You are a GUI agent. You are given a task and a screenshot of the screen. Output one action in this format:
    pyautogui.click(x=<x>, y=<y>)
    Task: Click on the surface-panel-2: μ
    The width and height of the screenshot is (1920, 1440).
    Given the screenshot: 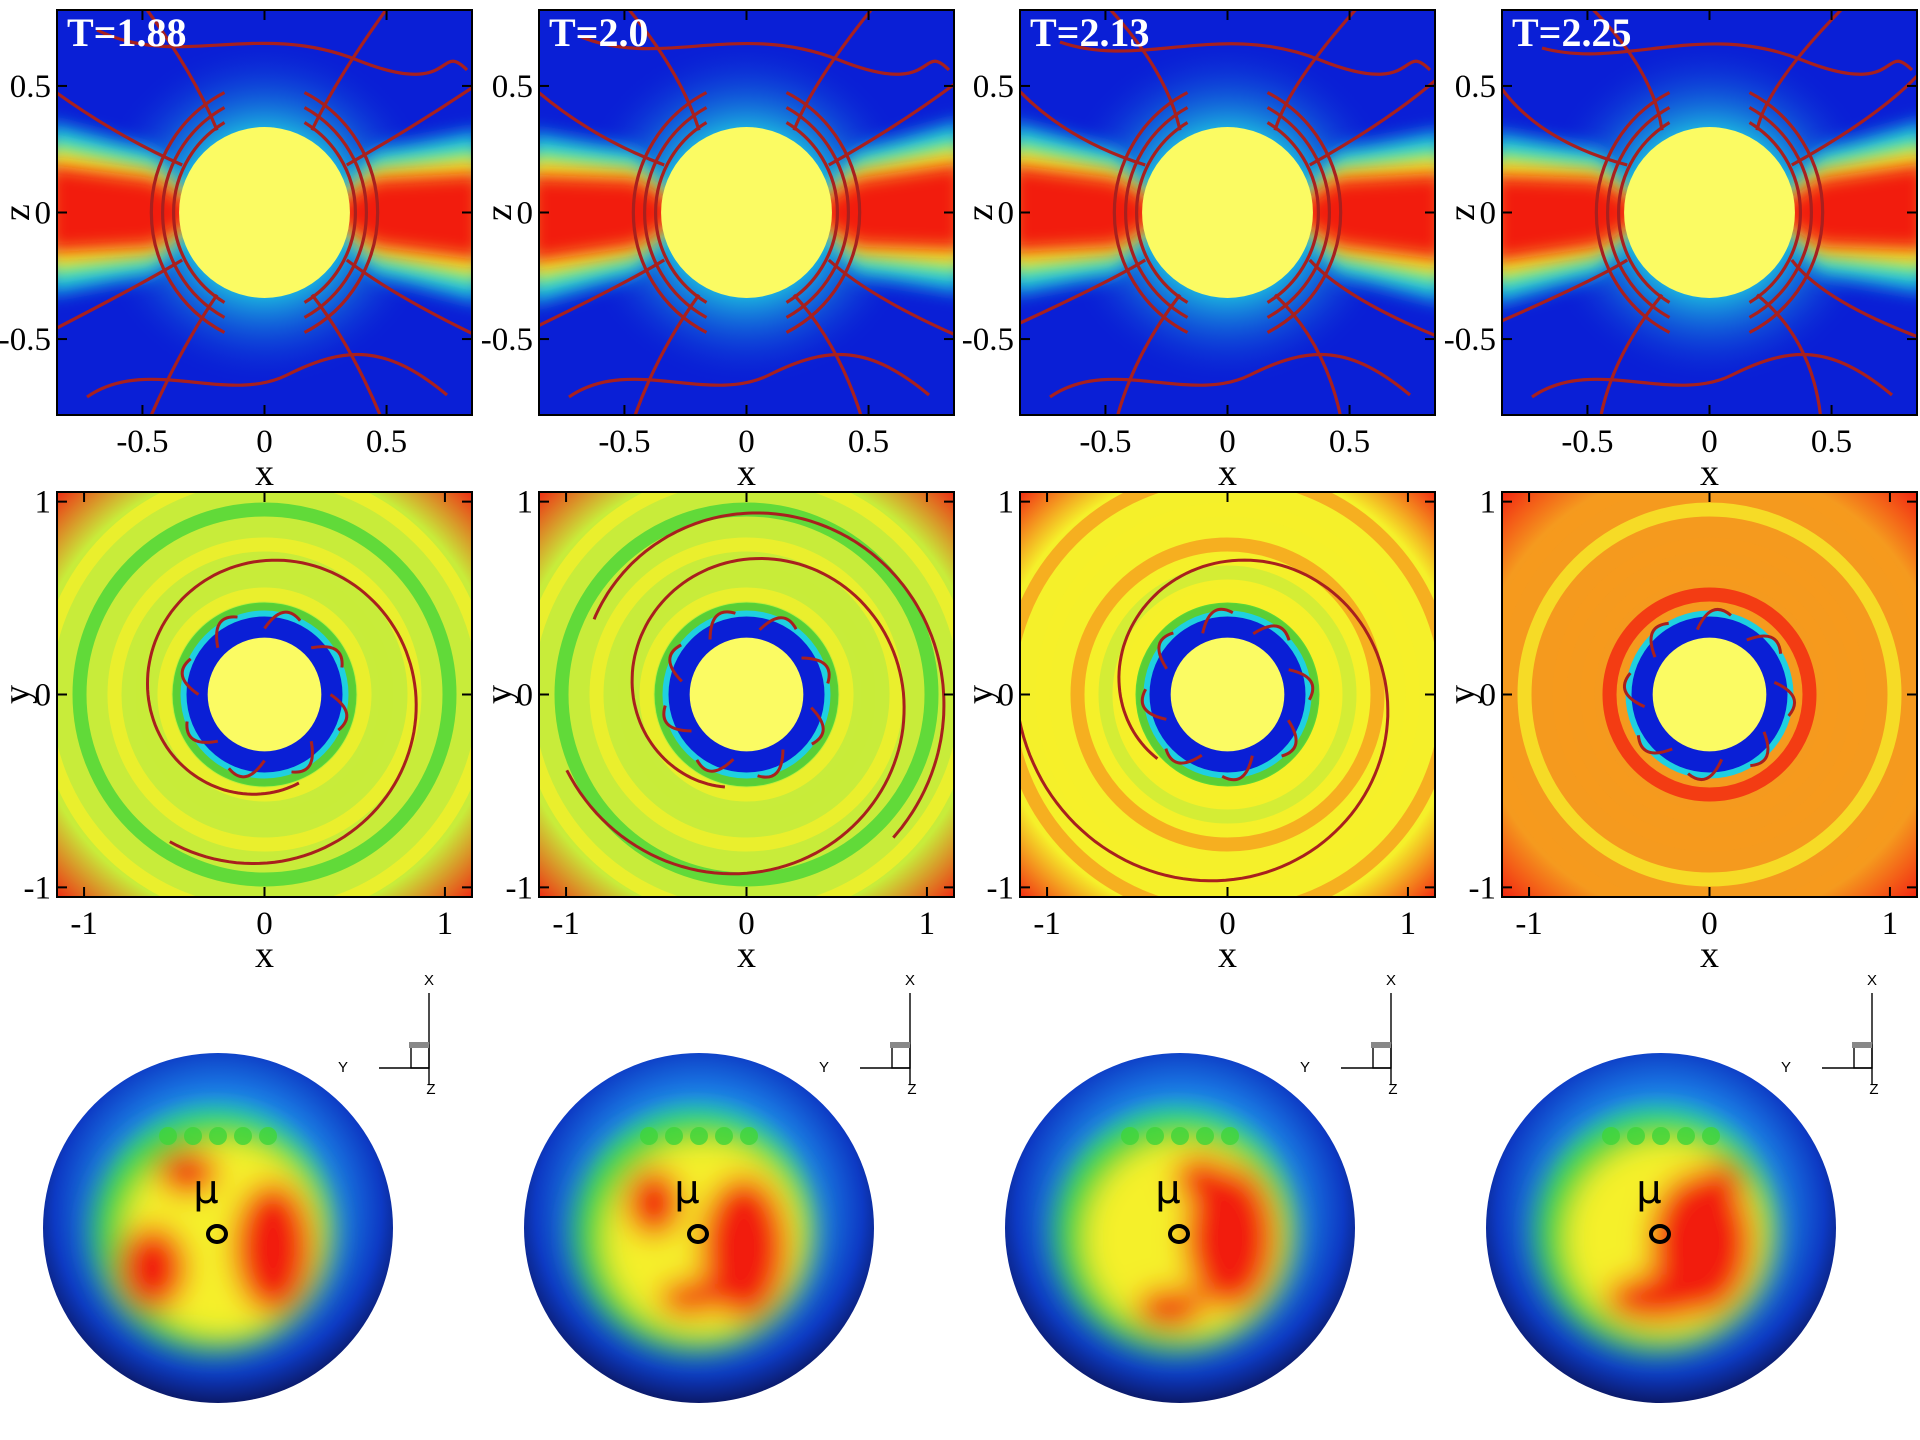 What is the action you would take?
    pyautogui.click(x=699, y=1228)
    